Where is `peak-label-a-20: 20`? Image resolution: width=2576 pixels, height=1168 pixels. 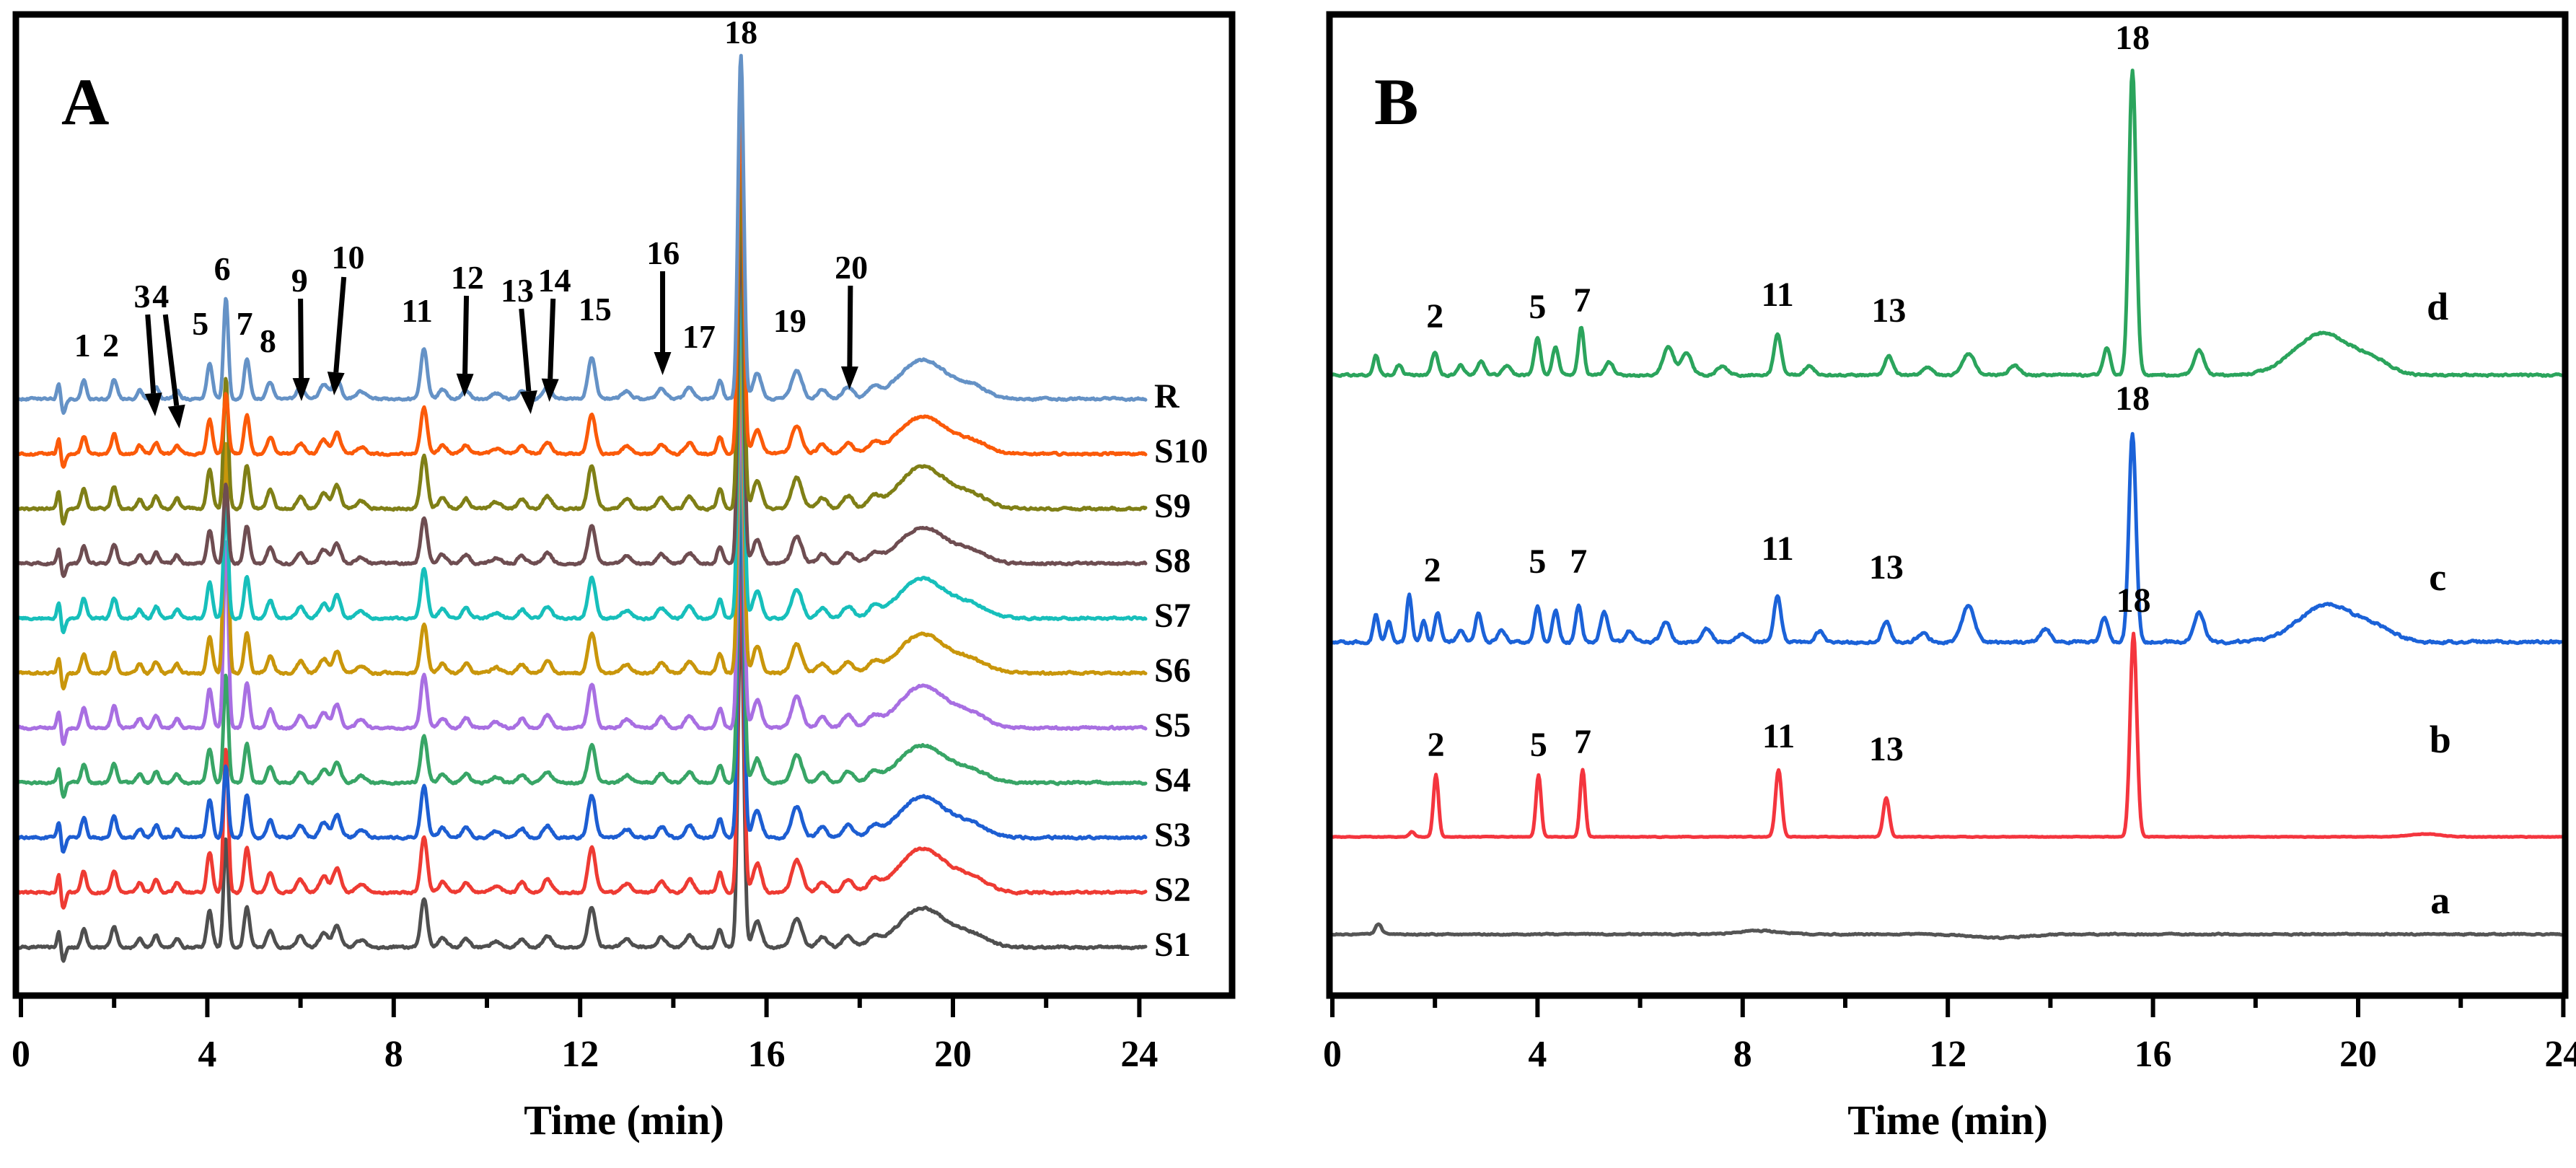
peak-label-a-20: 20 is located at coordinates (851, 267).